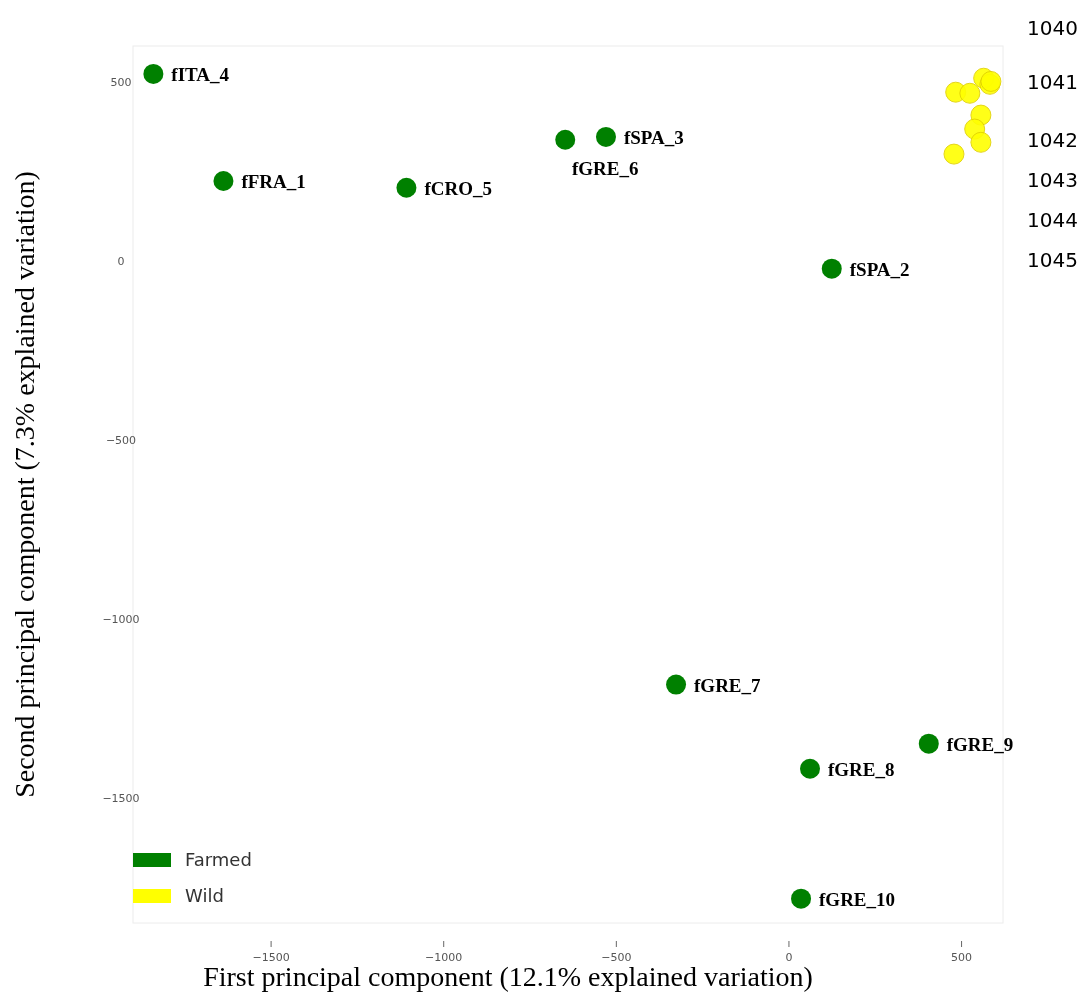 The image size is (1078, 1006). What do you see at coordinates (861, 769) in the screenshot?
I see `annotation: fGRE_8` at bounding box center [861, 769].